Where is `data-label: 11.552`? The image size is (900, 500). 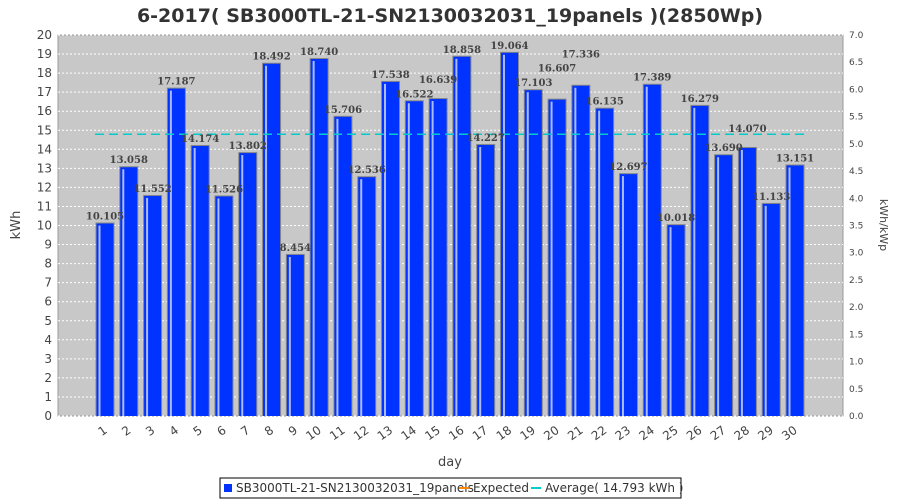
data-label: 11.552 is located at coordinates (152, 189).